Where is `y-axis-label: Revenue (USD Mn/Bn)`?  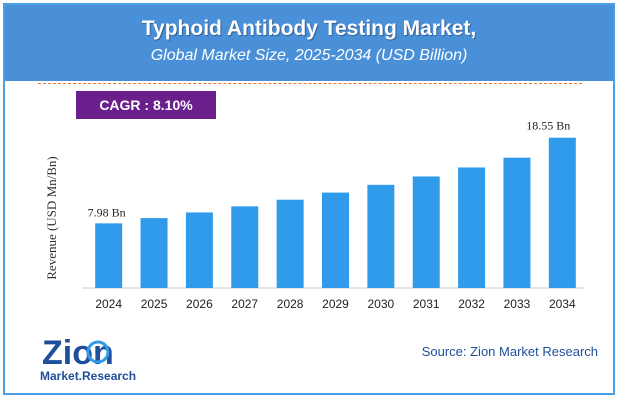 y-axis-label: Revenue (USD Mn/Bn) is located at coordinates (51, 218).